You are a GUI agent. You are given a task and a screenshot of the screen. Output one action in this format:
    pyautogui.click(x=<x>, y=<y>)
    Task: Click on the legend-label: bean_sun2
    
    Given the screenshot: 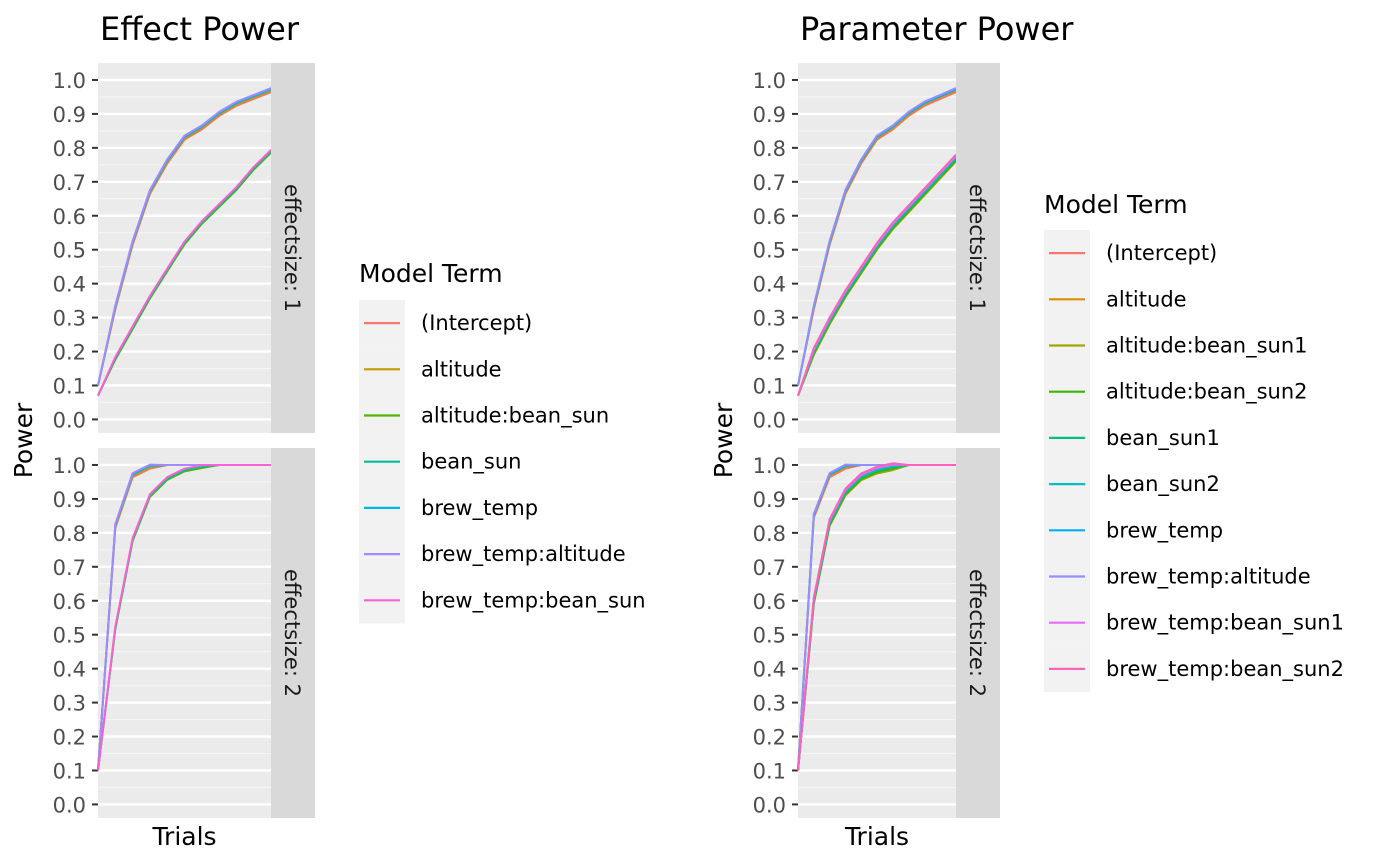 What is the action you would take?
    pyautogui.click(x=1163, y=484)
    